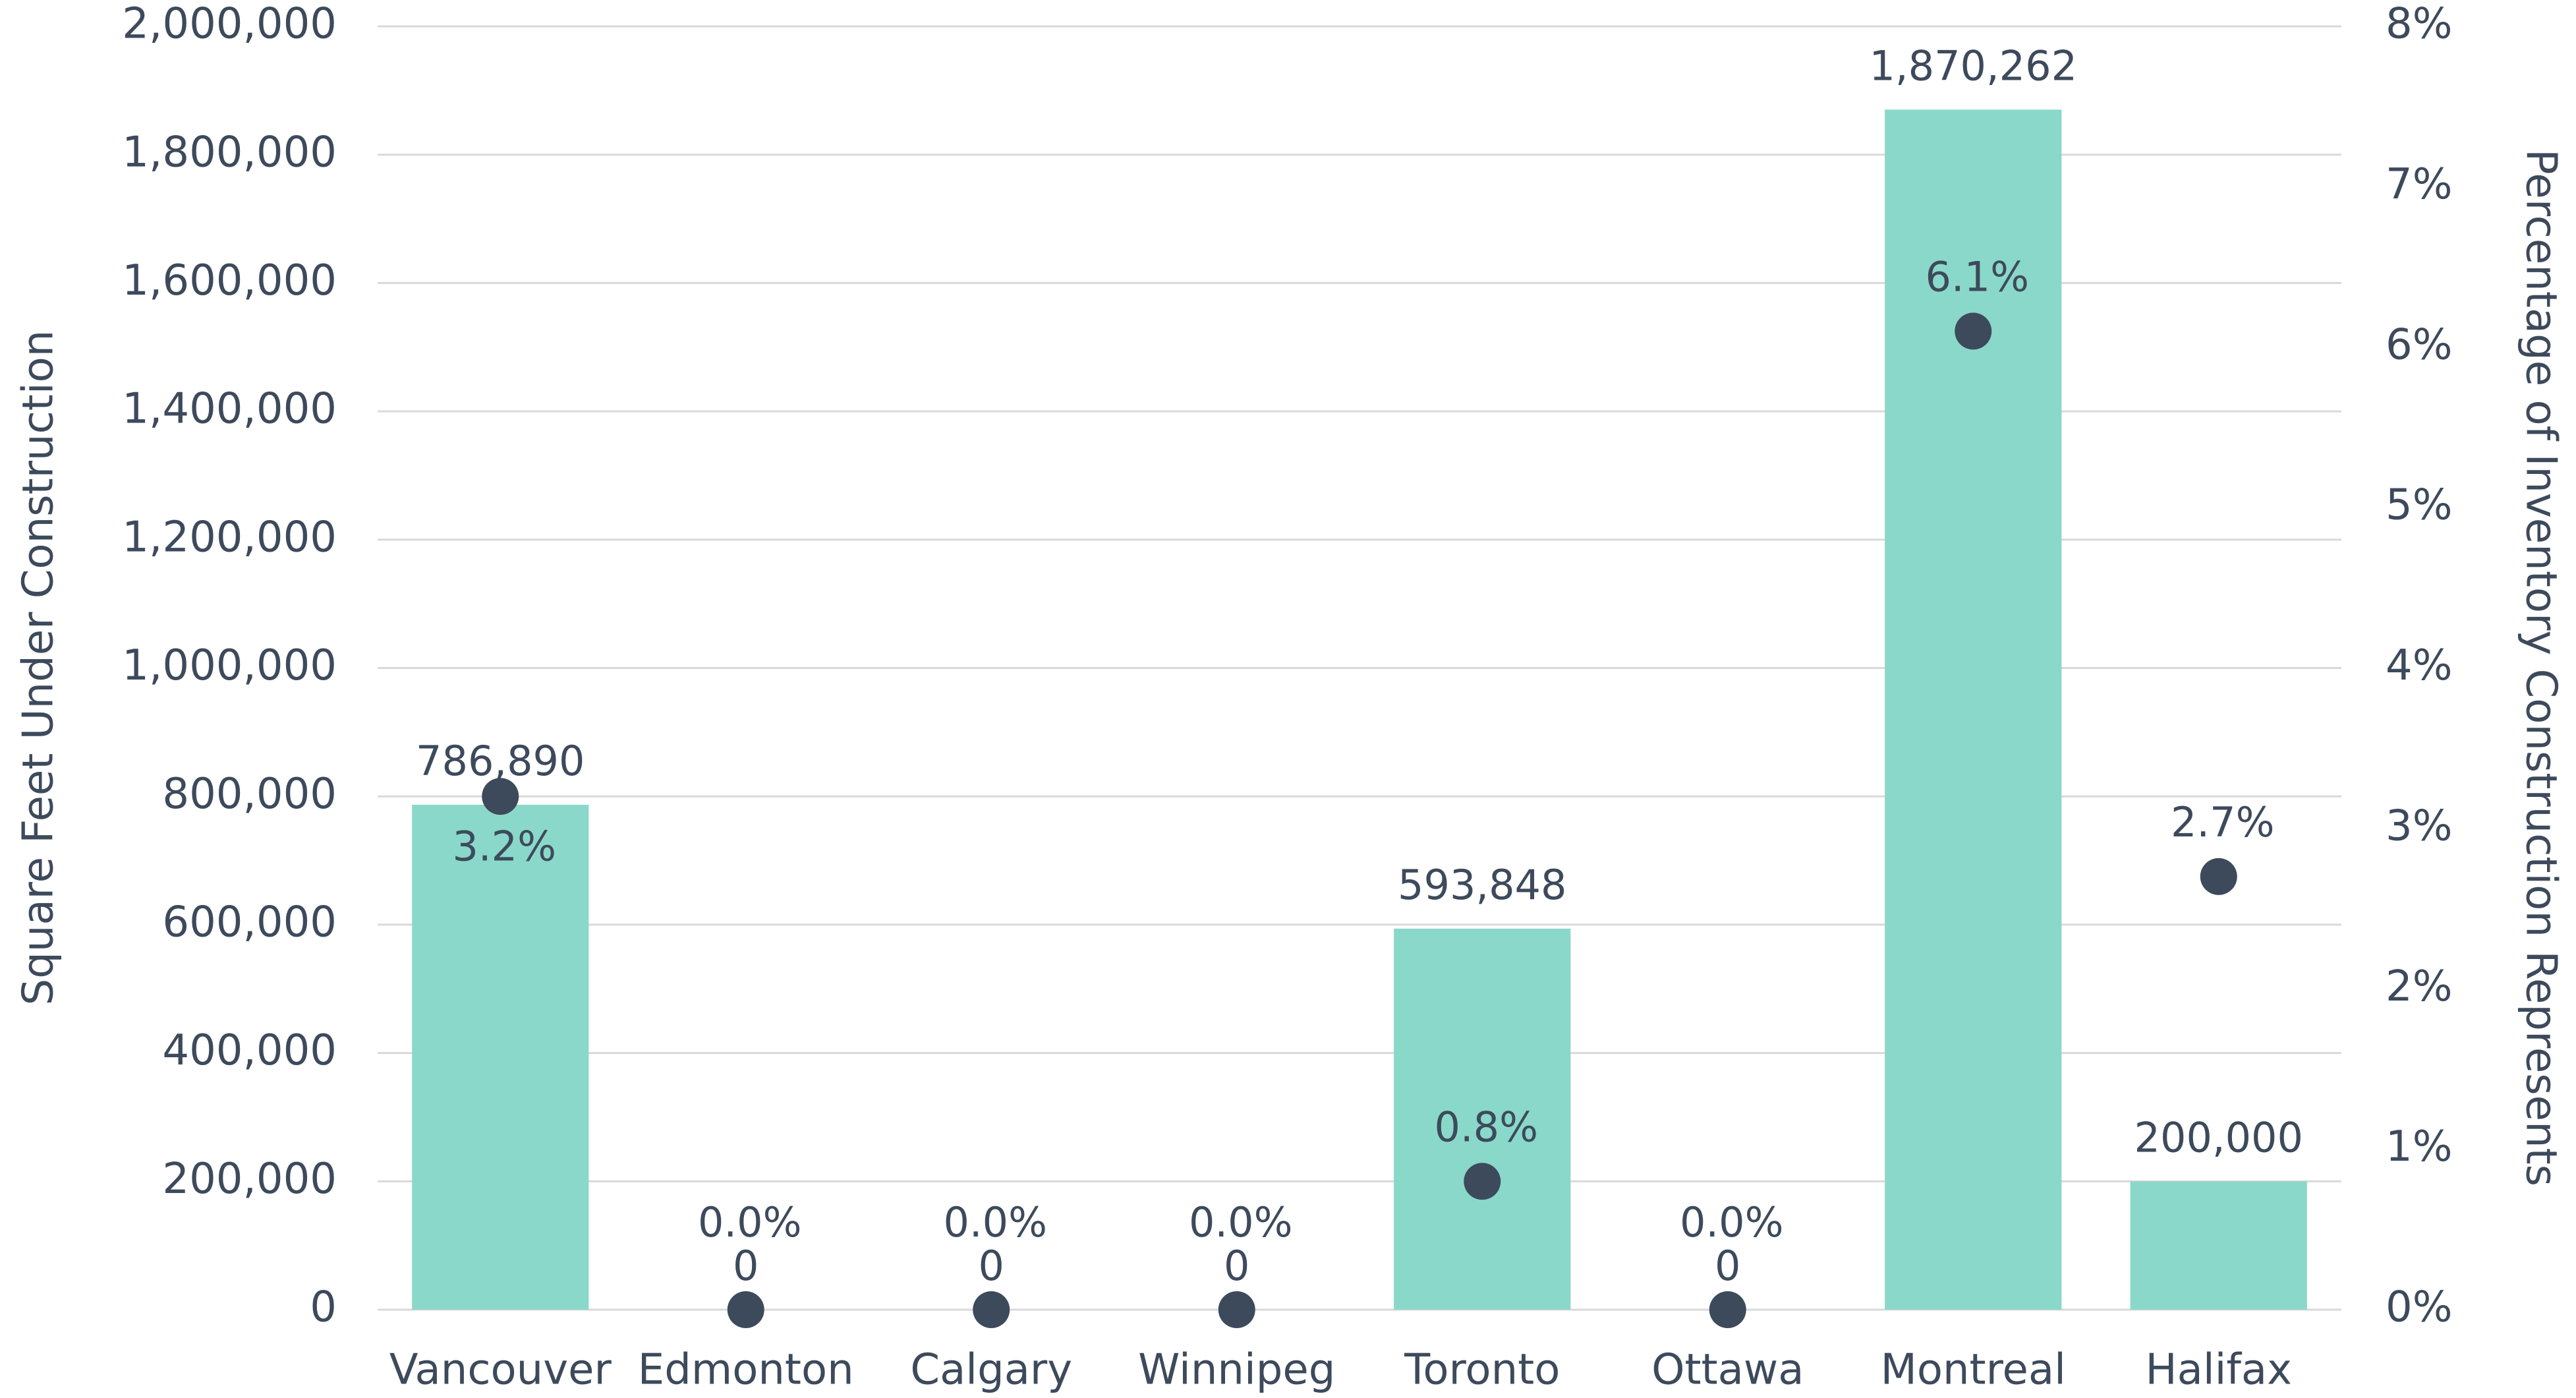 Image resolution: width=2576 pixels, height=1398 pixels. What do you see at coordinates (2419, 344) in the screenshot?
I see `y2-tick-label: 6%` at bounding box center [2419, 344].